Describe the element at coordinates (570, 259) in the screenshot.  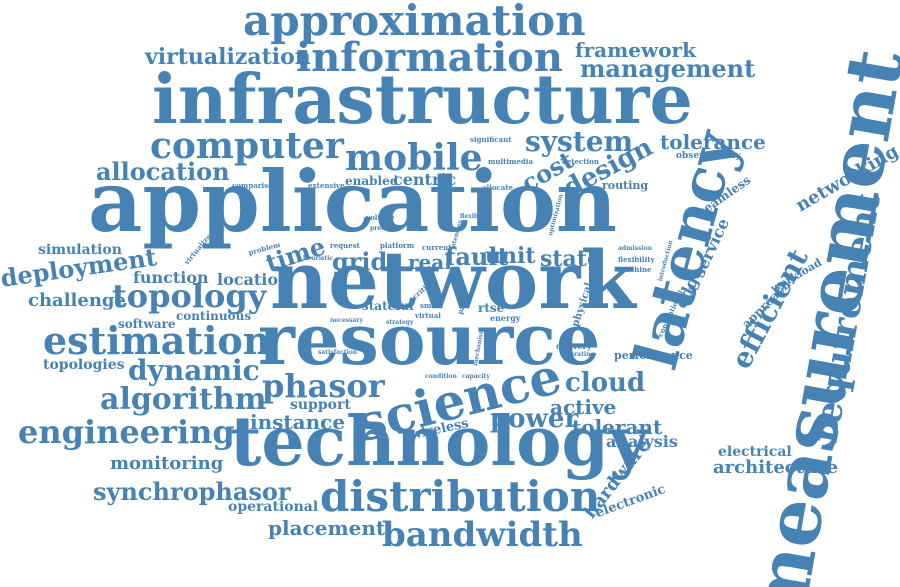
I see `word-state: state` at that location.